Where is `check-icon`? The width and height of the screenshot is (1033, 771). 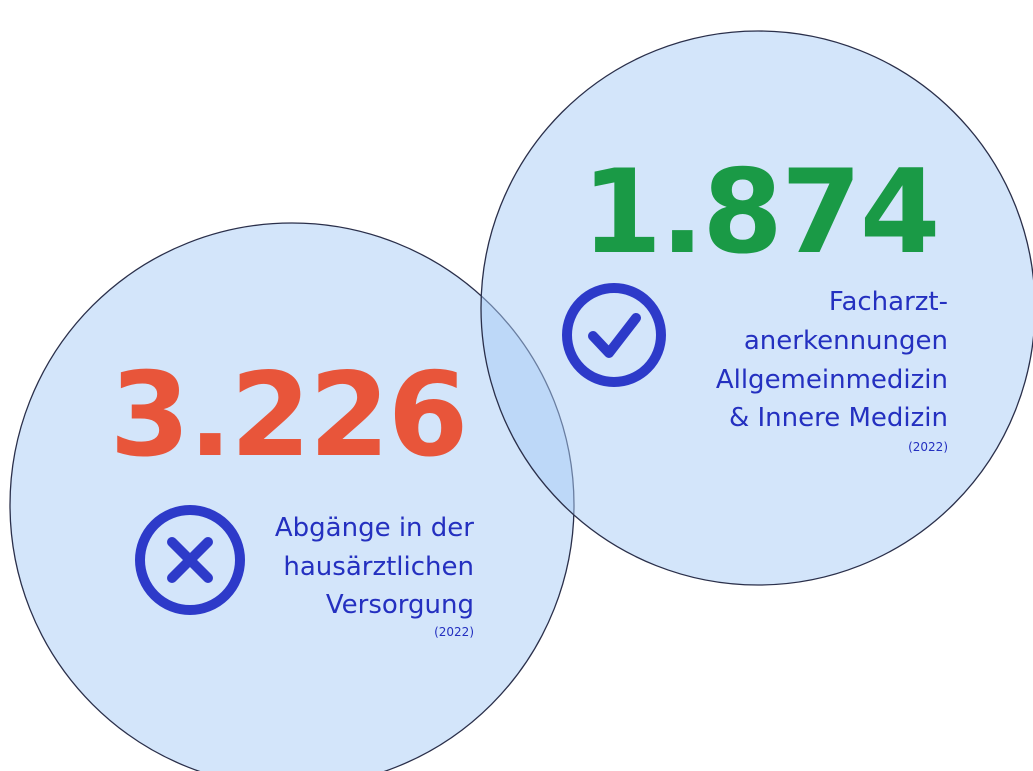
check-icon is located at coordinates (614, 335).